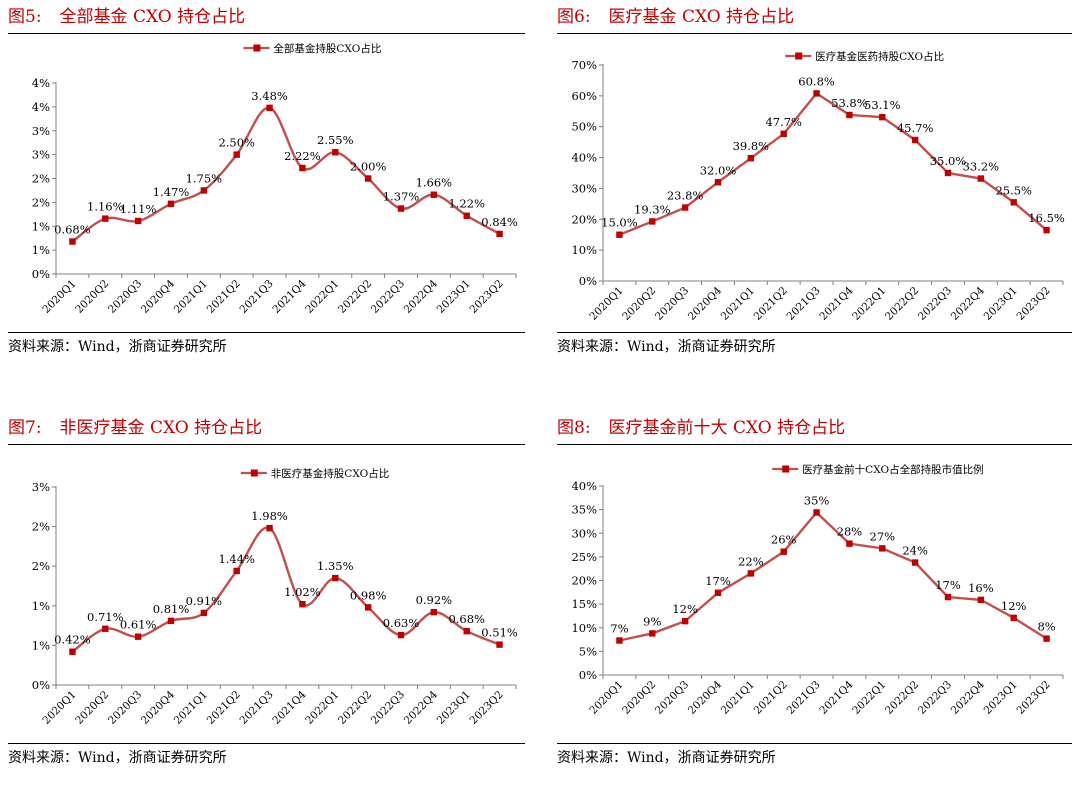 The width and height of the screenshot is (1080, 793). What do you see at coordinates (751, 561) in the screenshot?
I see `data-label: 22%` at bounding box center [751, 561].